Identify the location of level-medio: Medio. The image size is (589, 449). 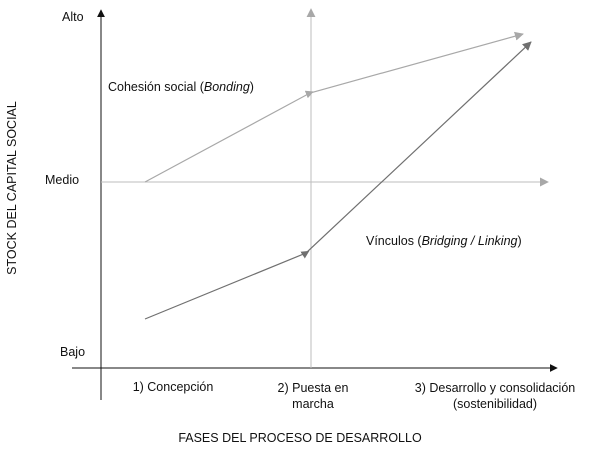
(62, 180).